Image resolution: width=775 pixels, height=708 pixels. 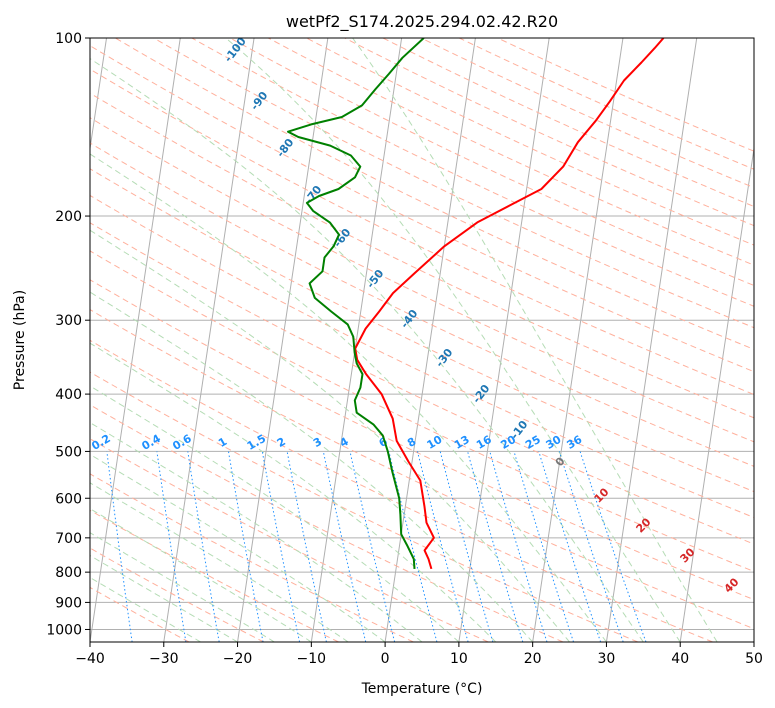 I want to click on y-tick-label: 700, so click(x=68, y=539).